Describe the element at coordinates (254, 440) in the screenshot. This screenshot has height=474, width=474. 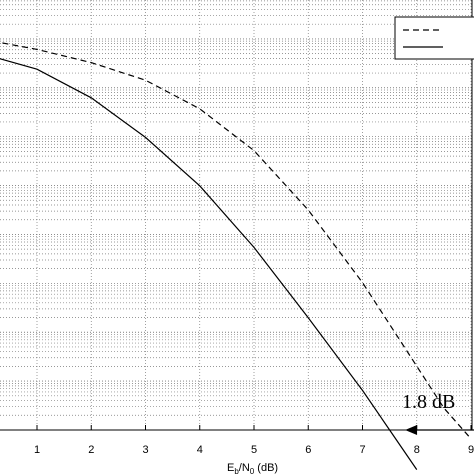
I see `x-tick-labels: 1 2 3 4 5 6 7 8 9` at that location.